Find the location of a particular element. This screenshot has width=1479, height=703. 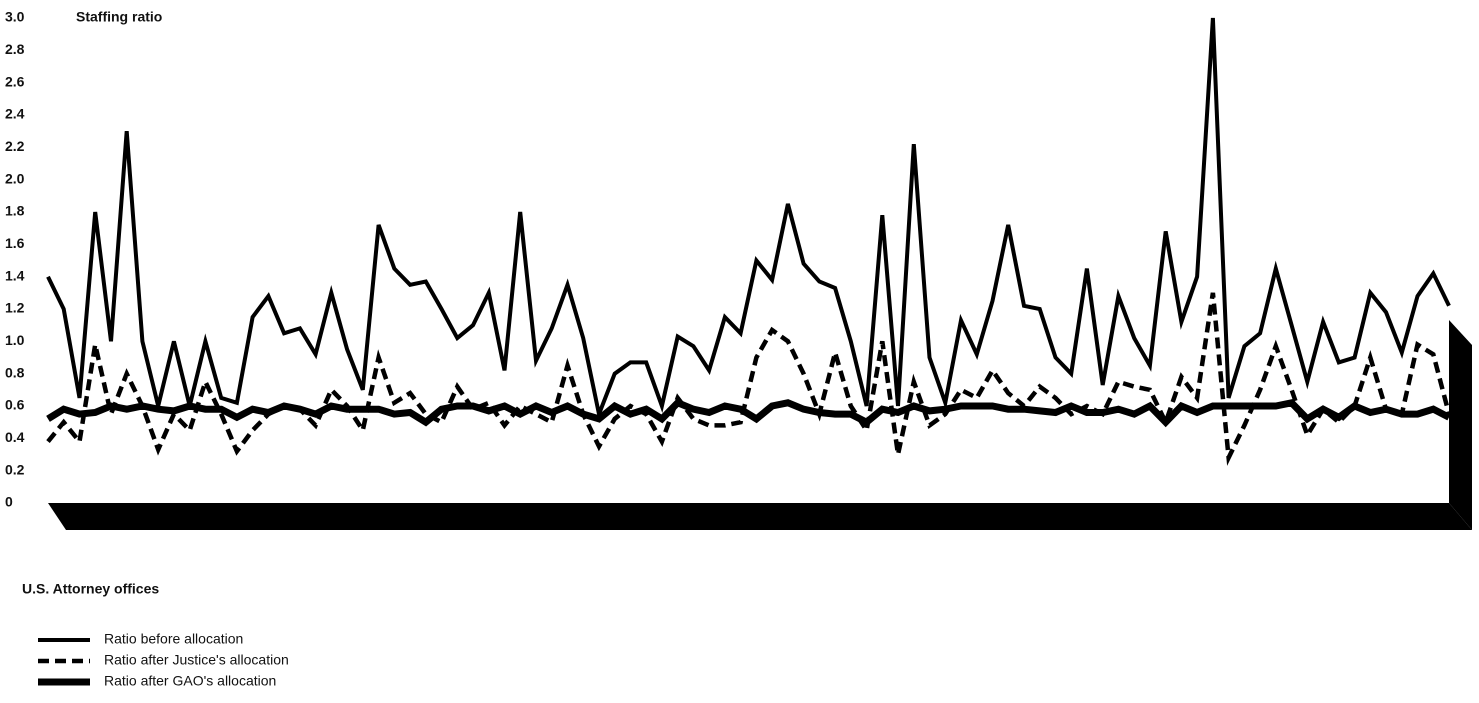

legend-label: Ratio after GAO's allocation is located at coordinates (190, 681).